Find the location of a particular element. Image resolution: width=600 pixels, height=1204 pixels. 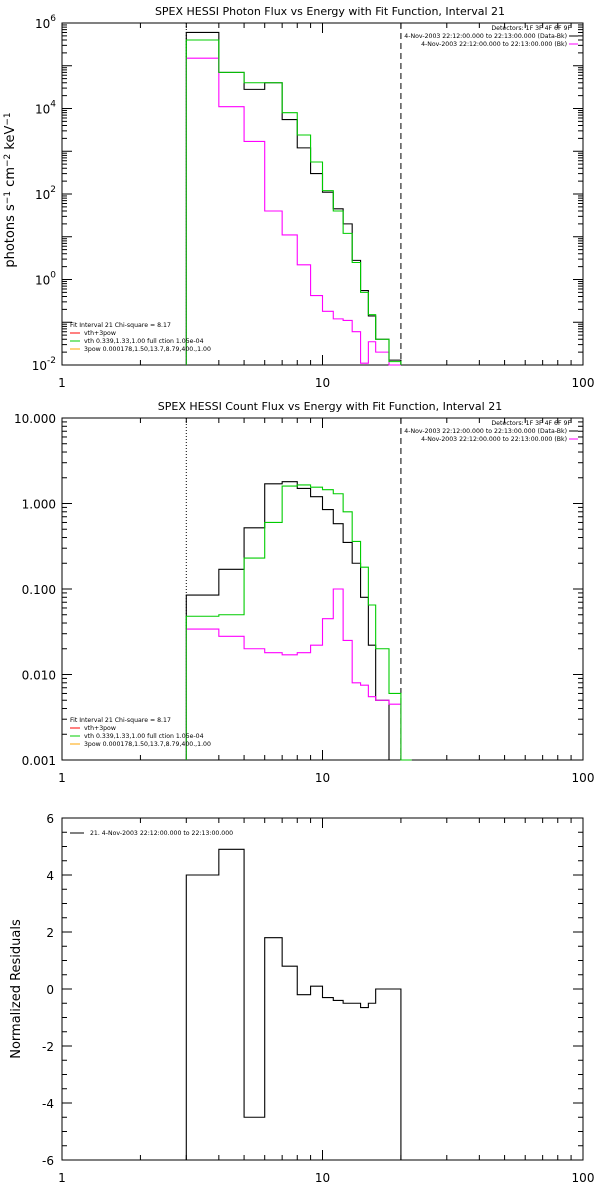

photon-flux-detectors-label: Detectors: 1F 3F 4F 6F 9F is located at coordinates (531, 28).